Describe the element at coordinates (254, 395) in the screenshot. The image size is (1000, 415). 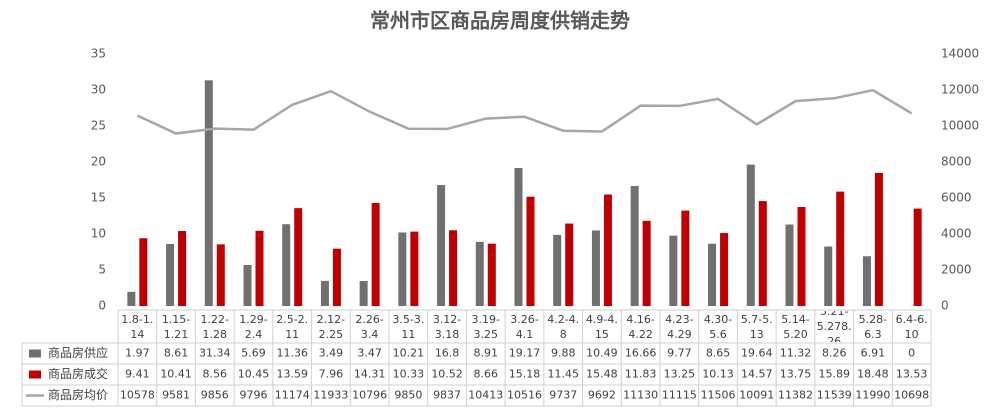
I see `table-cell: 9796` at that location.